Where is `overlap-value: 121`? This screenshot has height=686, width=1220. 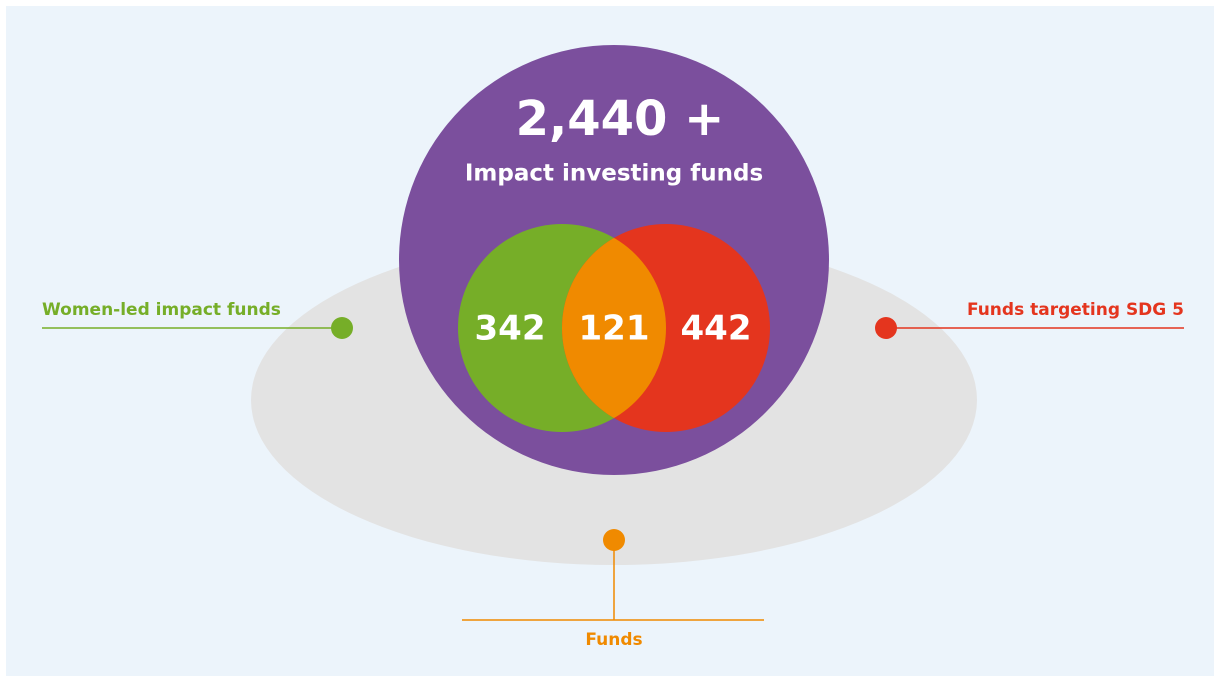 overlap-value: 121 is located at coordinates (614, 329).